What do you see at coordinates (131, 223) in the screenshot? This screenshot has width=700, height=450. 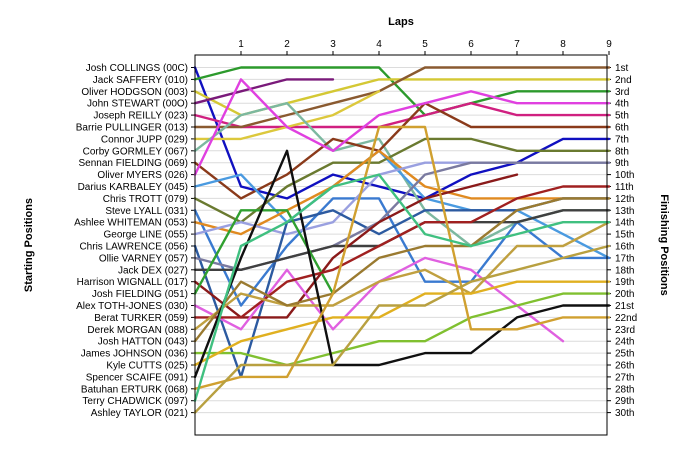 I see `starting-position-label: Ashlee WHITEMAN (053)` at bounding box center [131, 223].